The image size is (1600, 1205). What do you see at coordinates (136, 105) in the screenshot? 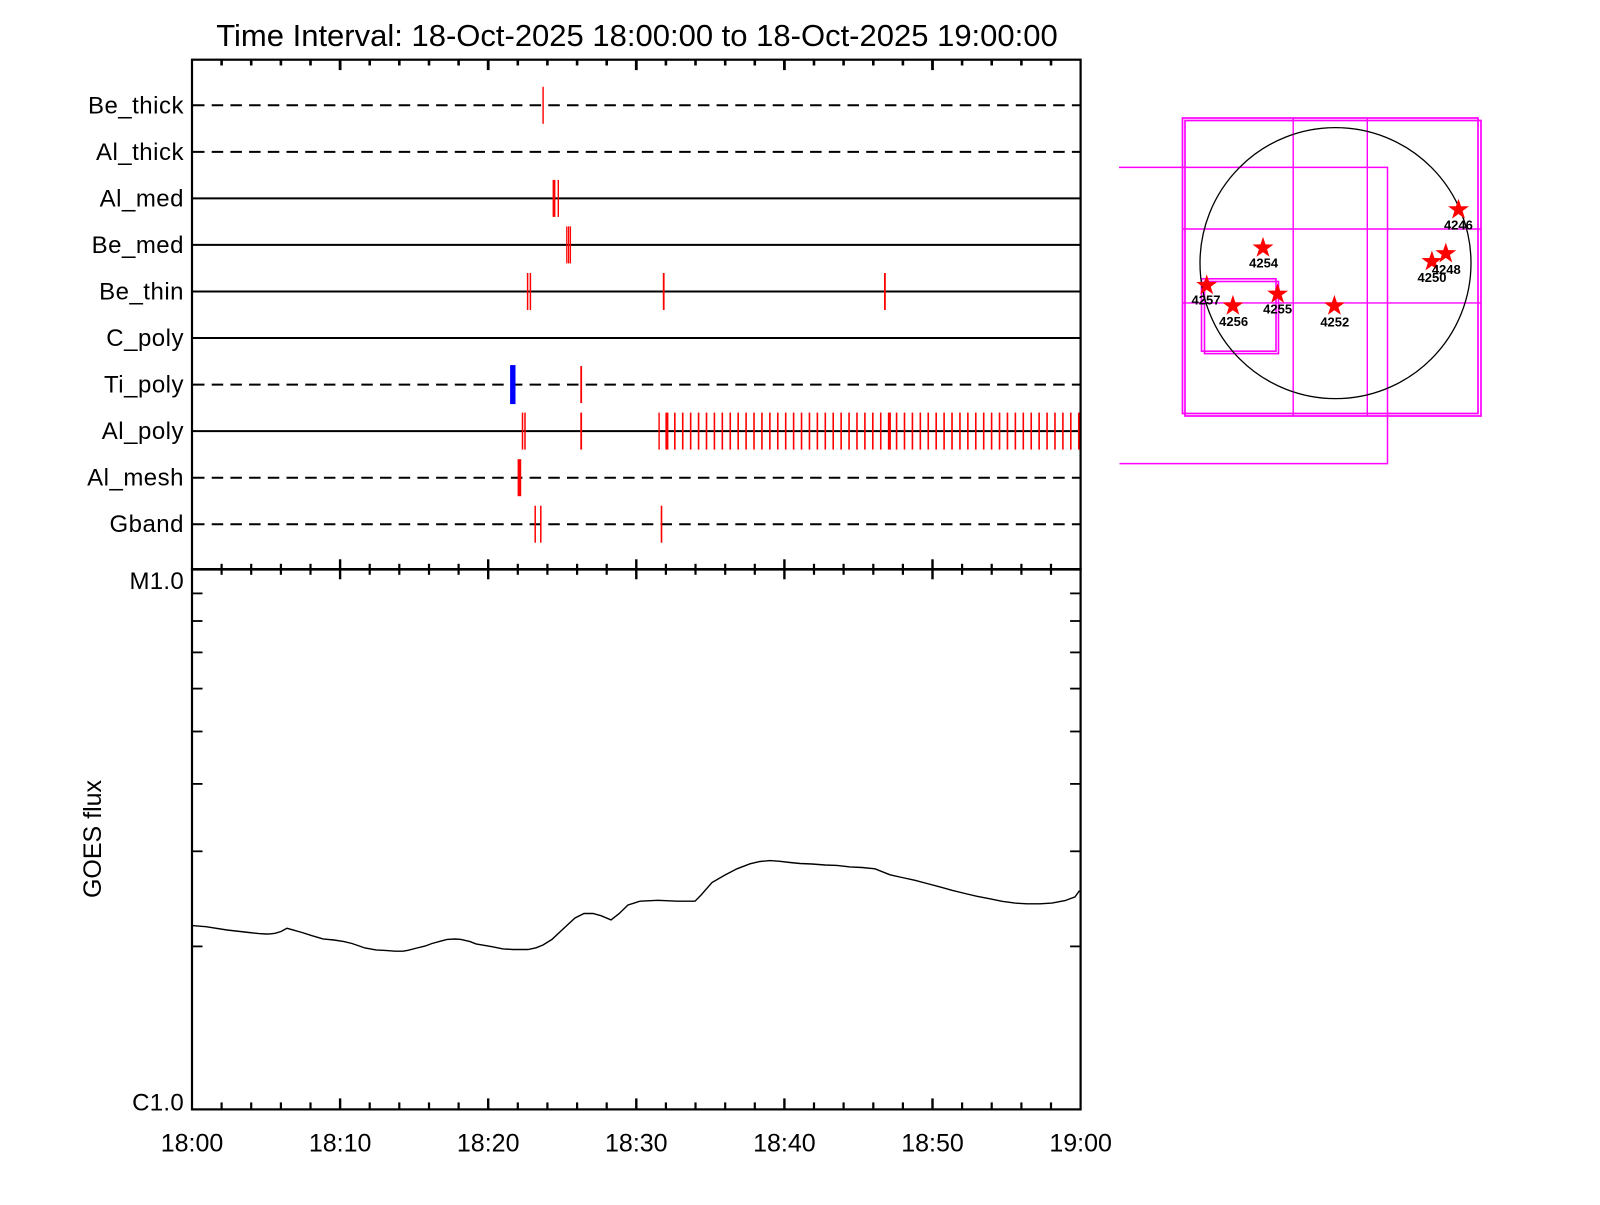
I see `svg-text: Be_thick` at bounding box center [136, 105].